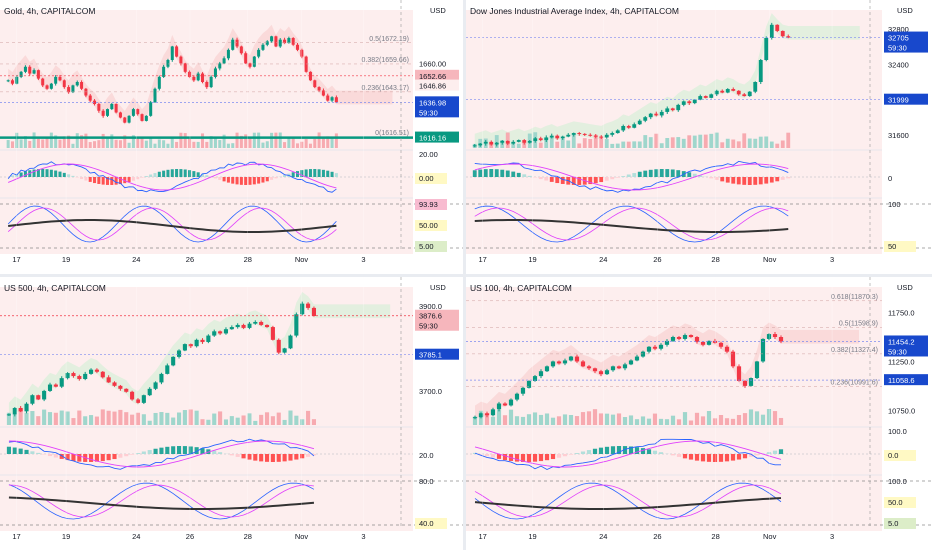 The image size is (932, 550). What do you see at coordinates (892, 246) in the screenshot?
I see `dow-osc-label: 50` at bounding box center [892, 246].